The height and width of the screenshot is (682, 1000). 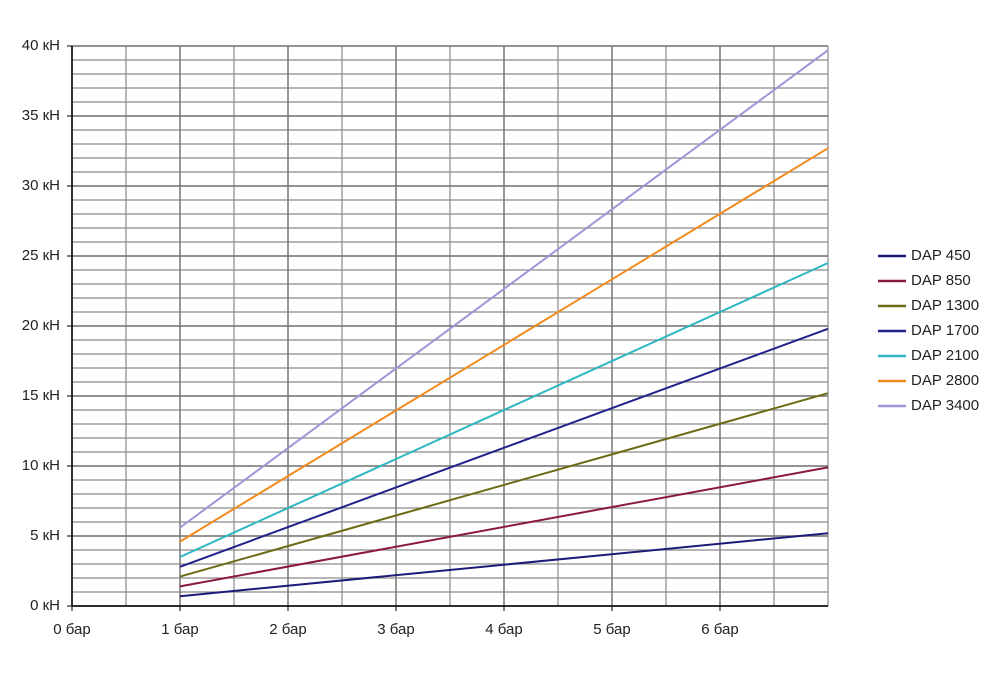 What do you see at coordinates (41, 45) in the screenshot?
I see `y-tick-label: 40 кН` at bounding box center [41, 45].